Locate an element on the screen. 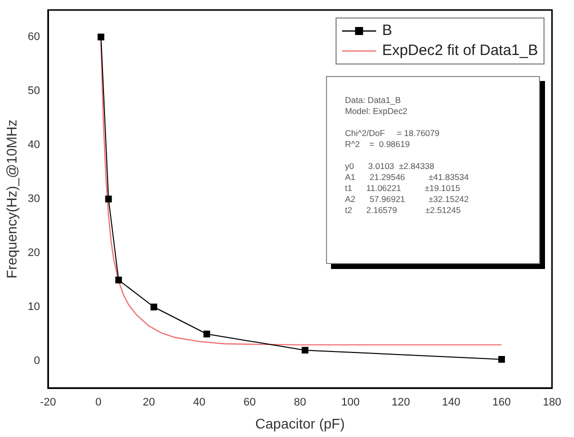 This screenshot has height=437, width=574. x-tick-label: 100 is located at coordinates (350, 402).